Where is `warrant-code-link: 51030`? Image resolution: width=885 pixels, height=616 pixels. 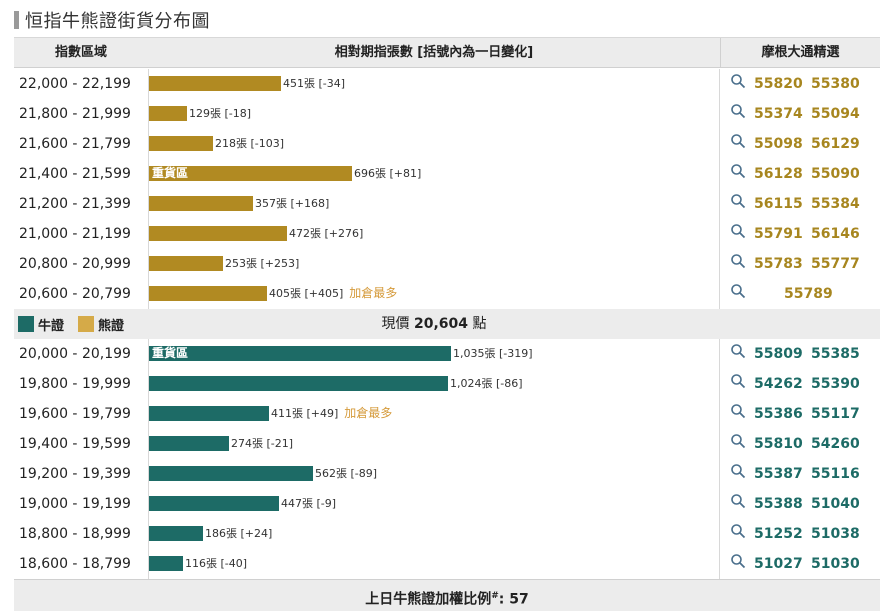
warrant-code-link: 51030 is located at coordinates (835, 564).